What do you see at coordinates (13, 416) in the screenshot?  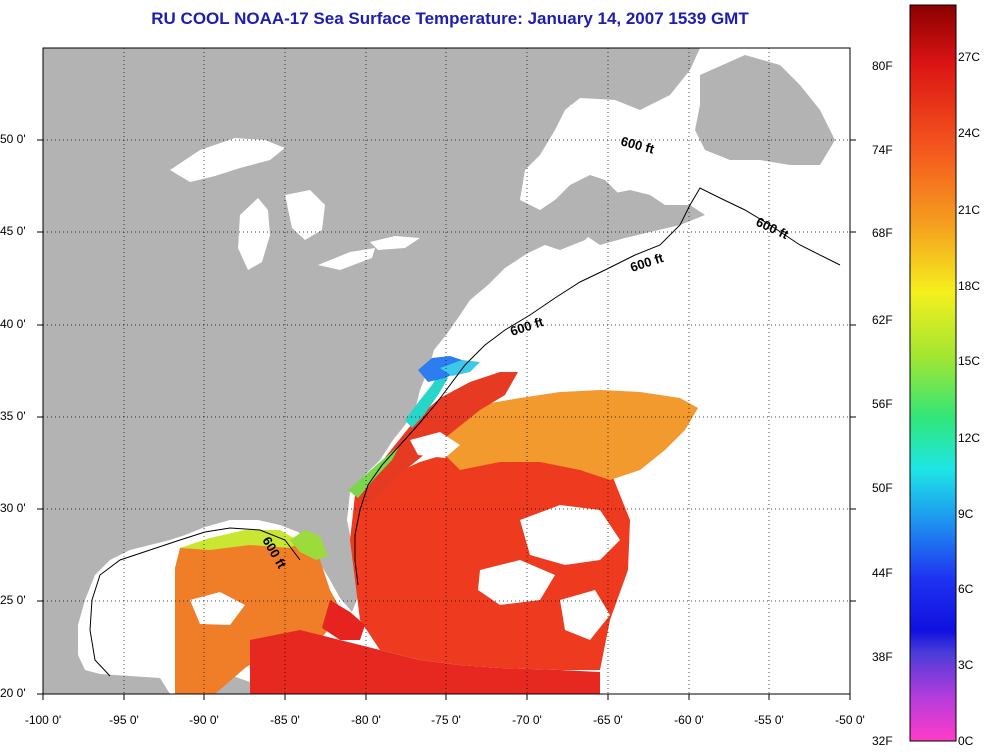 I see `y-tick-label: 35 0'` at bounding box center [13, 416].